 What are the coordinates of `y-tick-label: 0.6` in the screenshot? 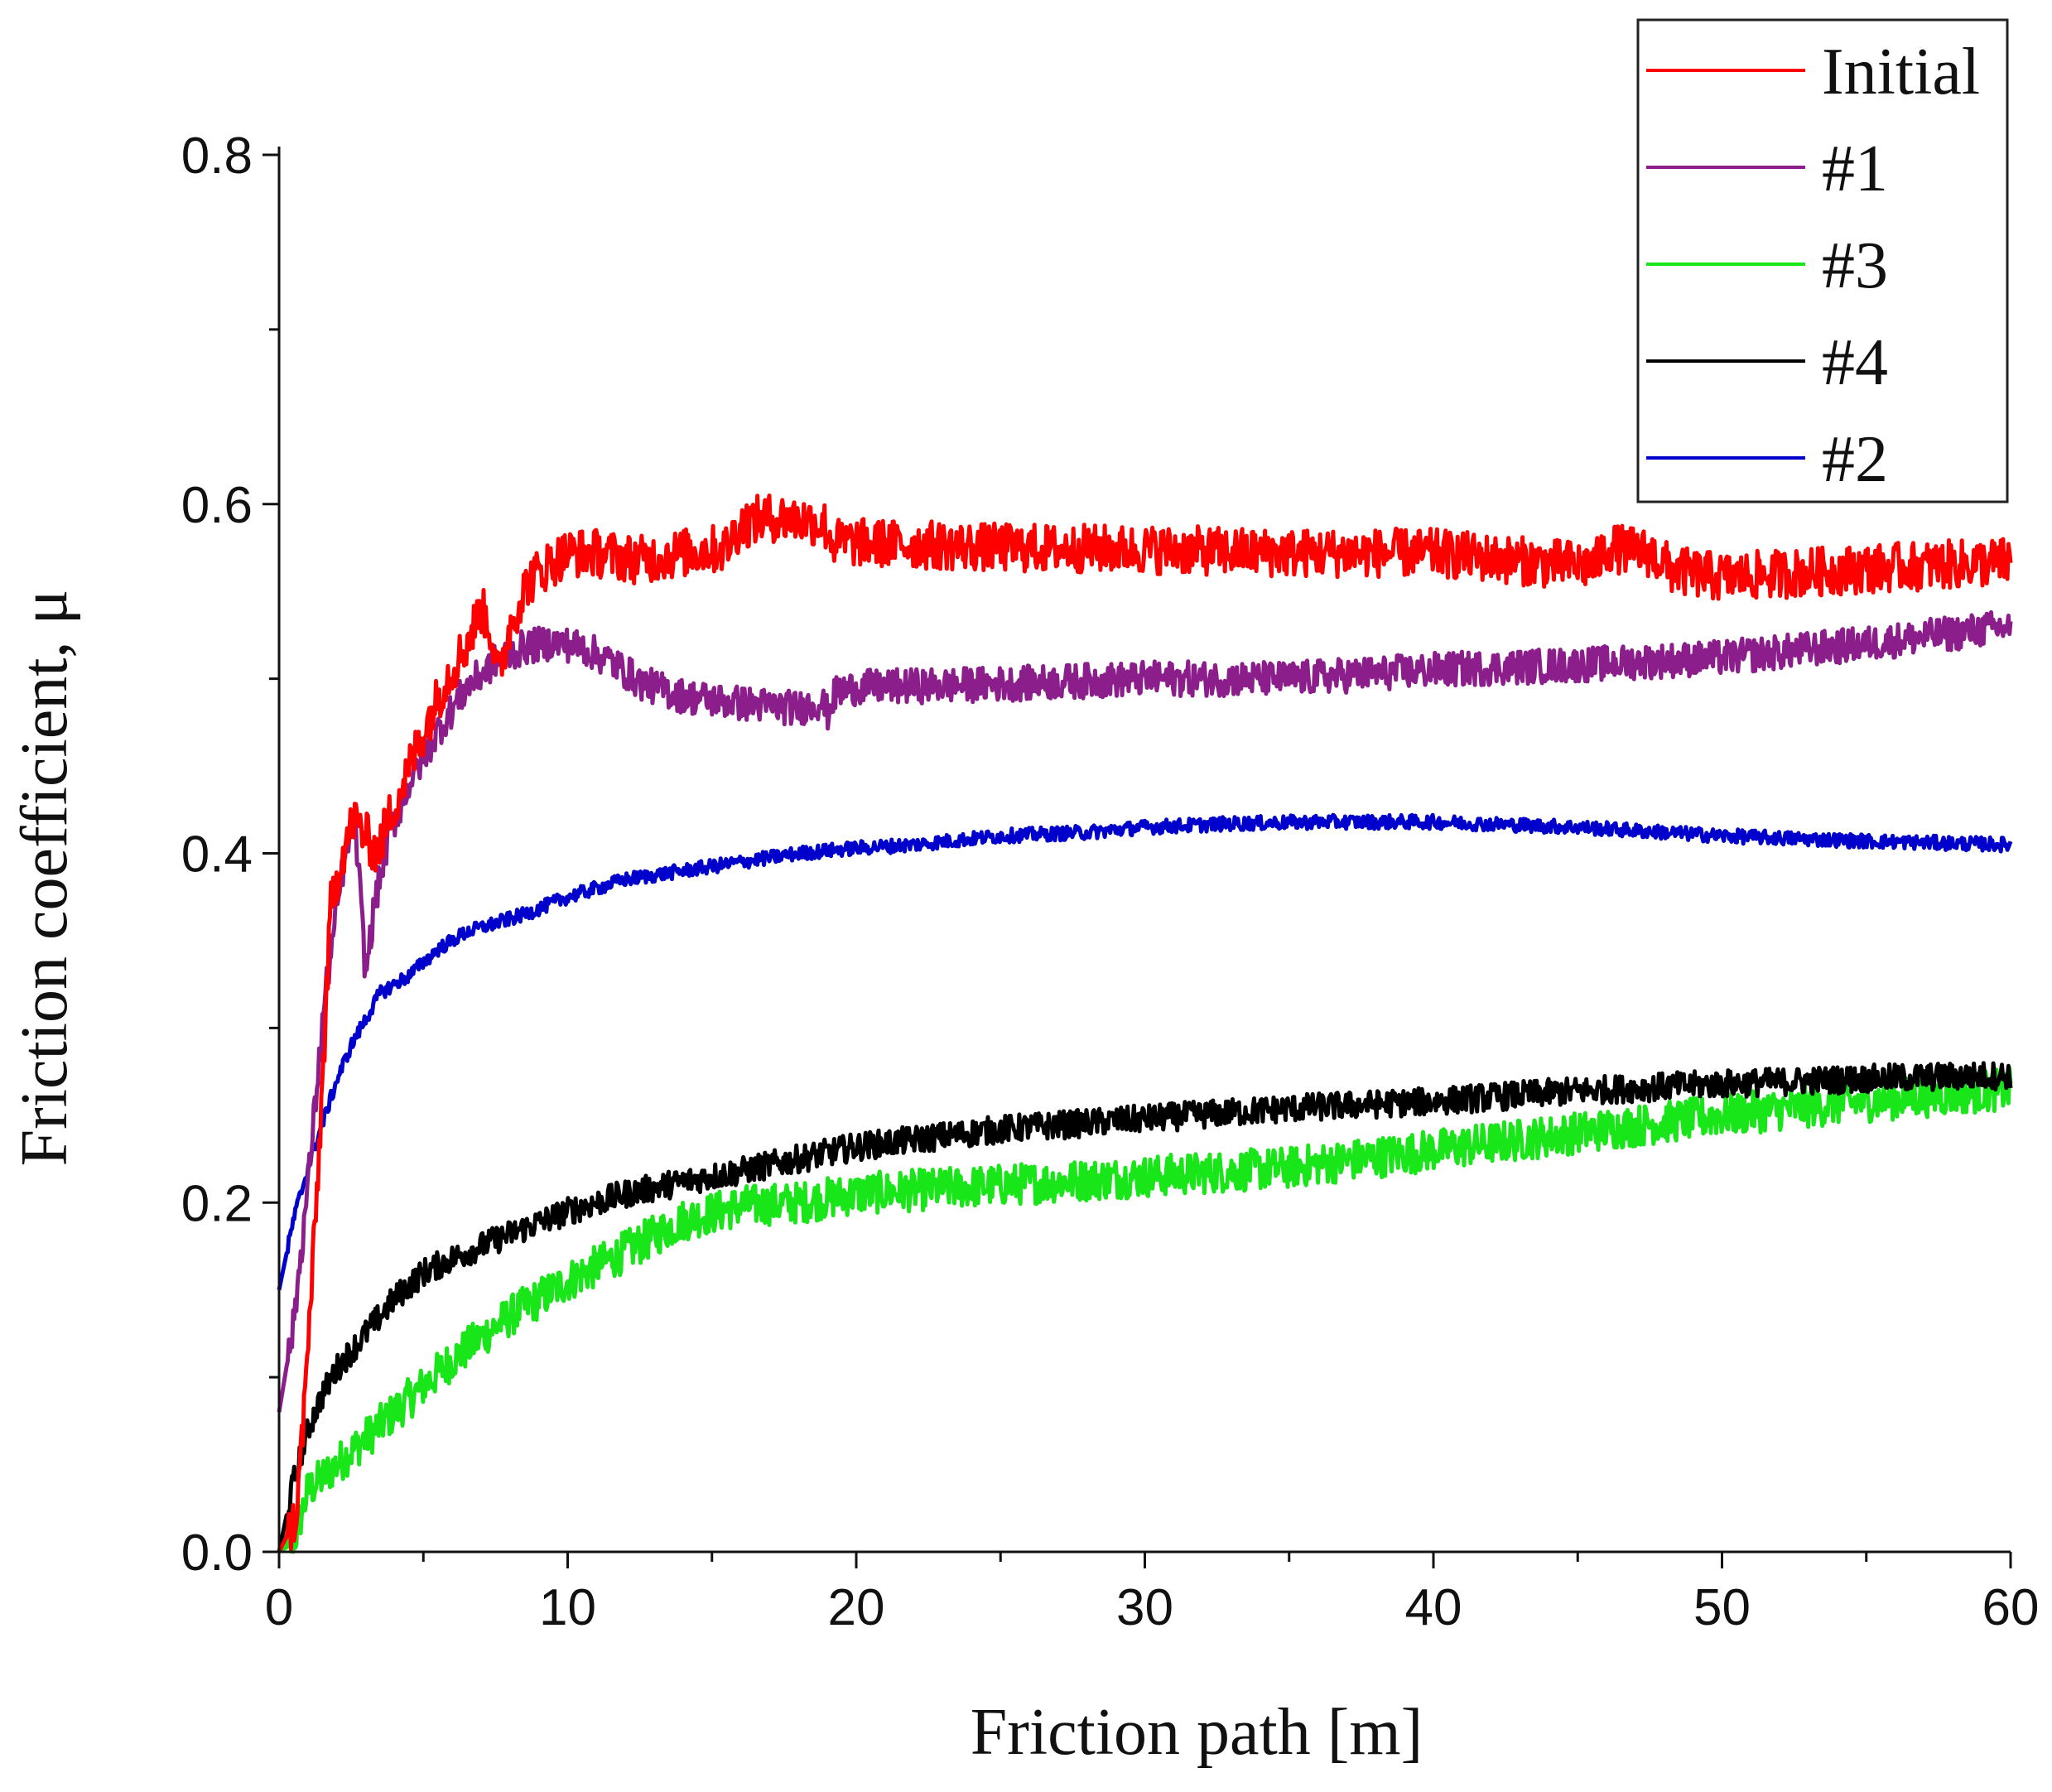 It's located at (217, 506).